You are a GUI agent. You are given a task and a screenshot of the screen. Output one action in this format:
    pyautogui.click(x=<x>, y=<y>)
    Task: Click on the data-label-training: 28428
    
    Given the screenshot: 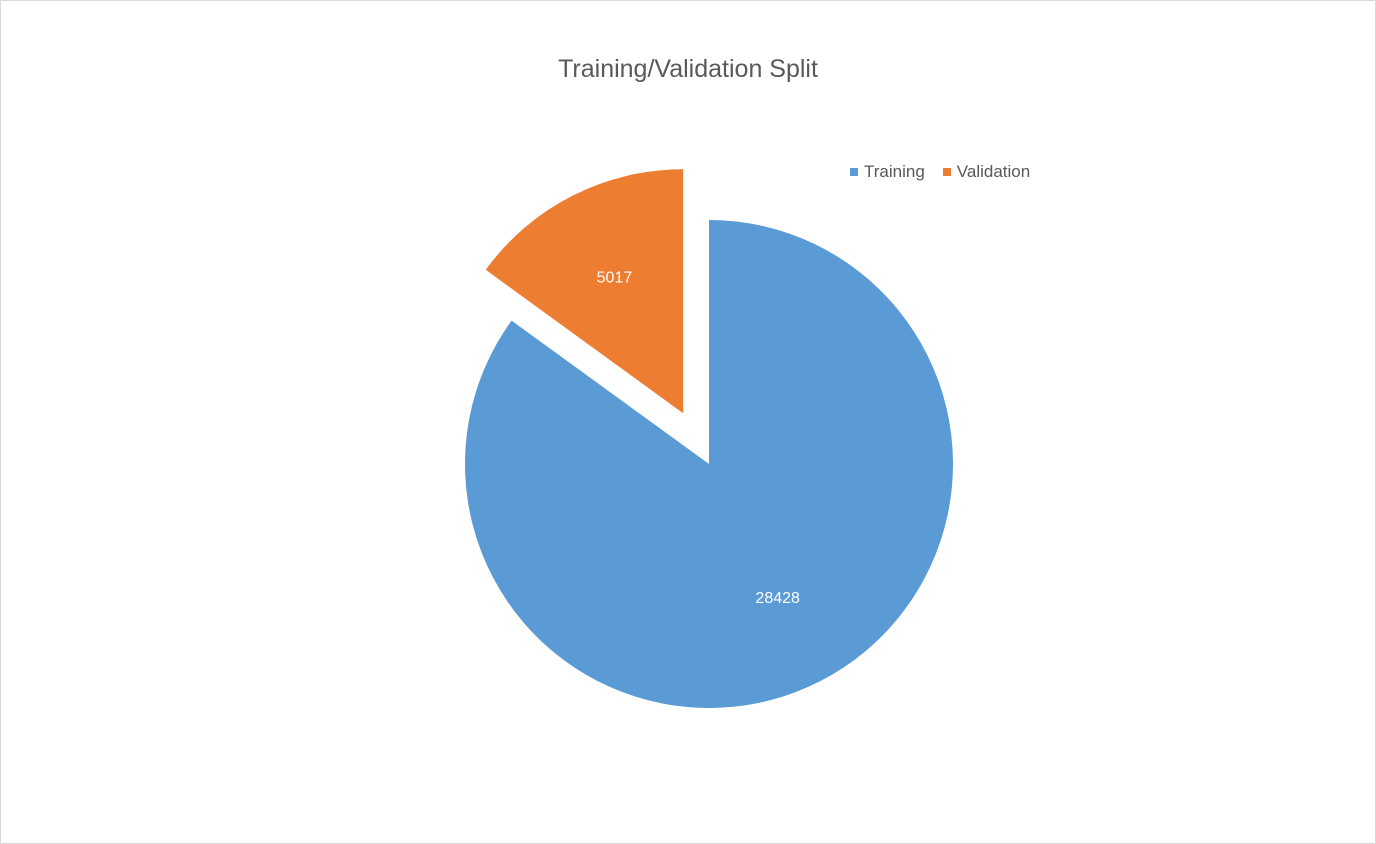 What is the action you would take?
    pyautogui.click(x=777, y=598)
    